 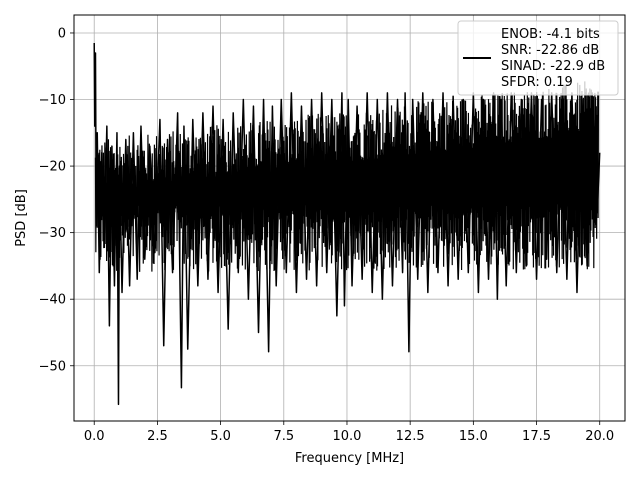 What do you see at coordinates (553, 66) in the screenshot?
I see `legend-entry-sinad: SINAD: -22.9 dB` at bounding box center [553, 66].